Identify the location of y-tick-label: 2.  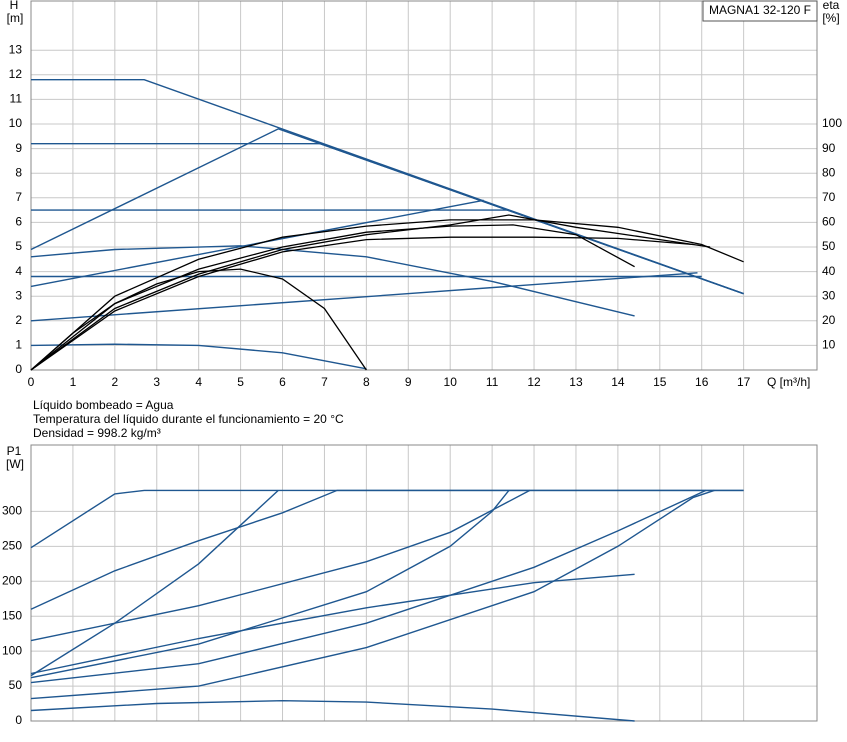
(18, 320).